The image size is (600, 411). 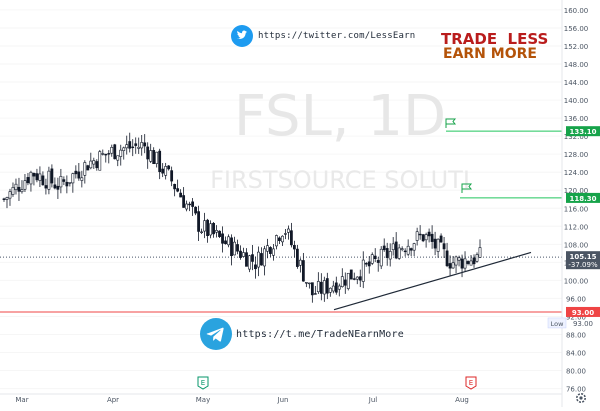 I want to click on earnings-badge, so click(x=471, y=383).